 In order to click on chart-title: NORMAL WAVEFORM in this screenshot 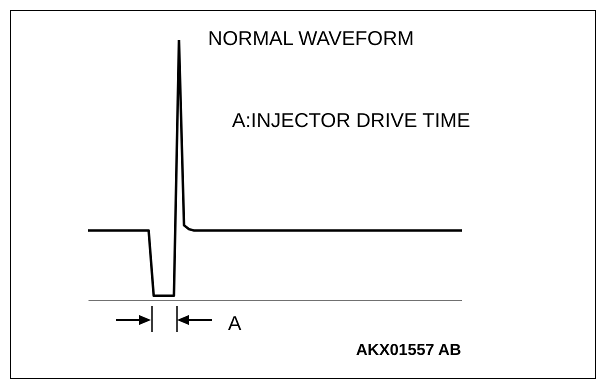, I will do `click(311, 39)`.